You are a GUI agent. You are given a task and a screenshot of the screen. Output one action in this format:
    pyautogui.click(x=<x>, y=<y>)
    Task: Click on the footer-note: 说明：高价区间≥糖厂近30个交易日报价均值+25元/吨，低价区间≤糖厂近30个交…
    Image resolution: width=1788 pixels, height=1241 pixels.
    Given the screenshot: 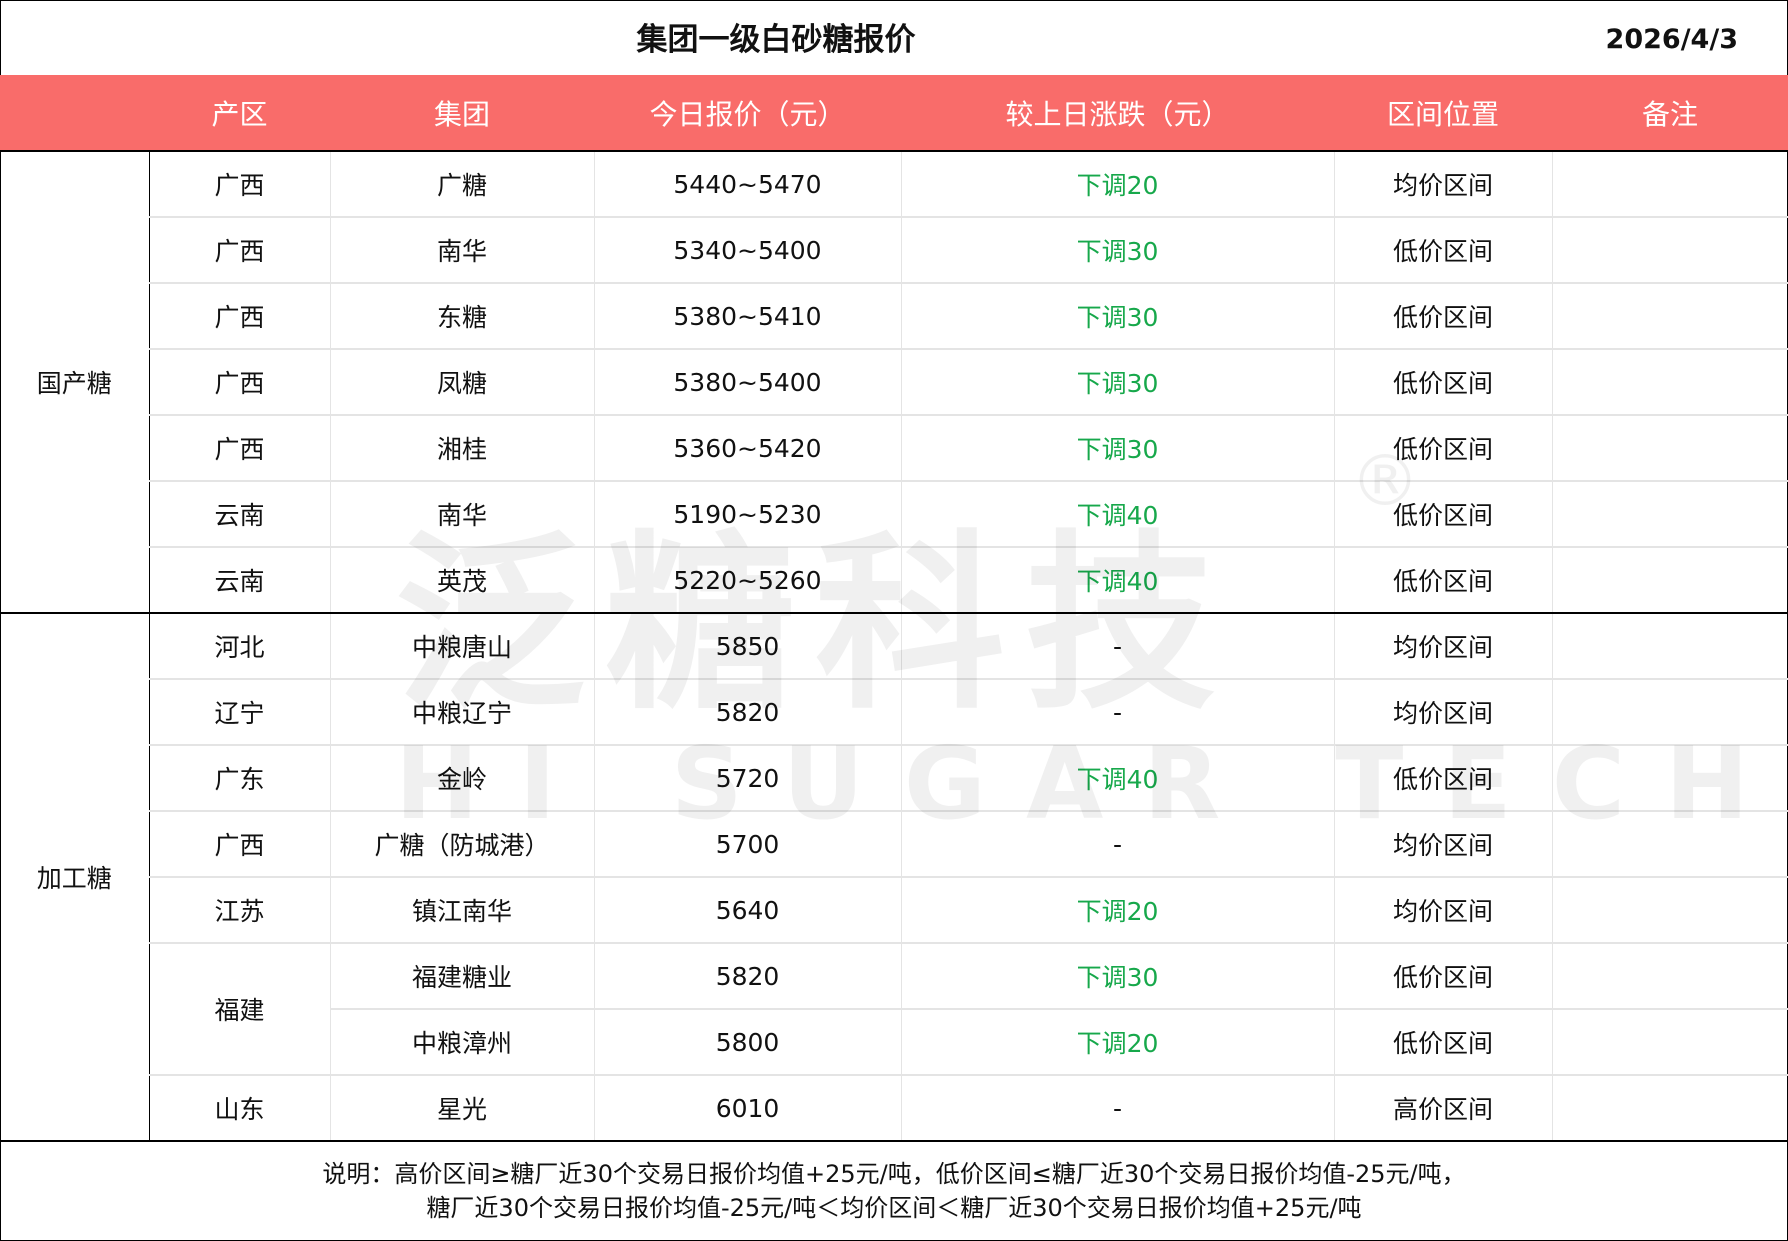 What is the action you would take?
    pyautogui.click(x=894, y=1190)
    